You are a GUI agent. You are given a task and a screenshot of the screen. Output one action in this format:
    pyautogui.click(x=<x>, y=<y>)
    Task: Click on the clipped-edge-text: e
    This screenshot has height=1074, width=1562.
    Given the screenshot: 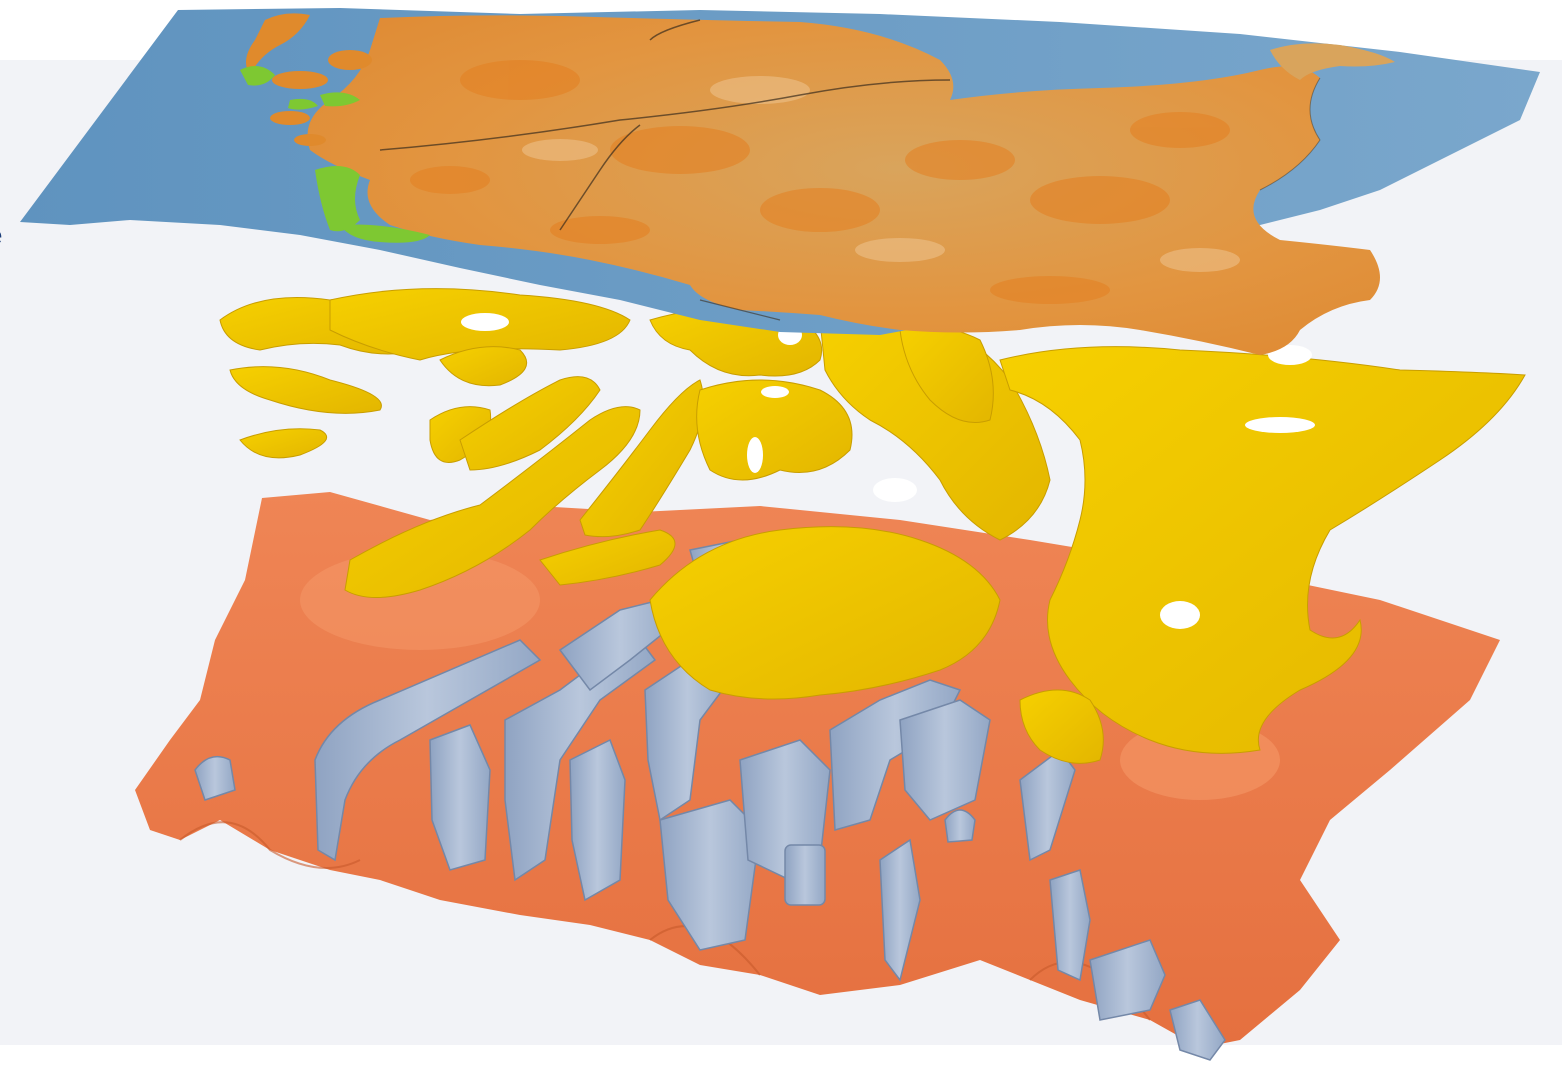 What is the action you would take?
    pyautogui.click(x=1, y=235)
    